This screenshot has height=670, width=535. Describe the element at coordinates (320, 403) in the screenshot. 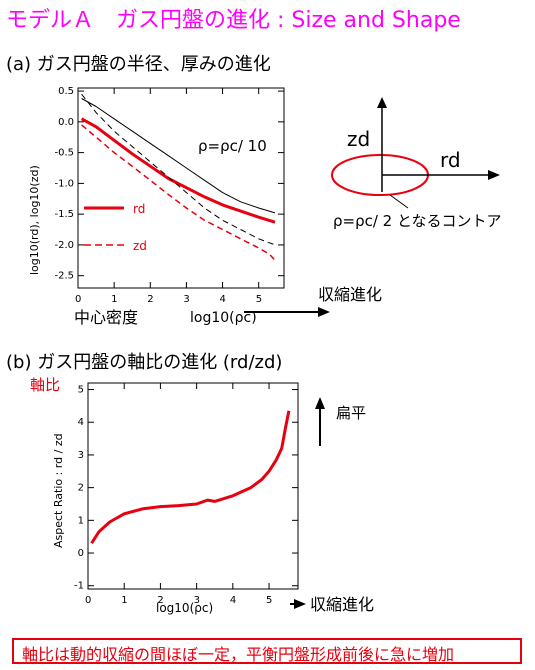

I see `flat-arrowhead` at that location.